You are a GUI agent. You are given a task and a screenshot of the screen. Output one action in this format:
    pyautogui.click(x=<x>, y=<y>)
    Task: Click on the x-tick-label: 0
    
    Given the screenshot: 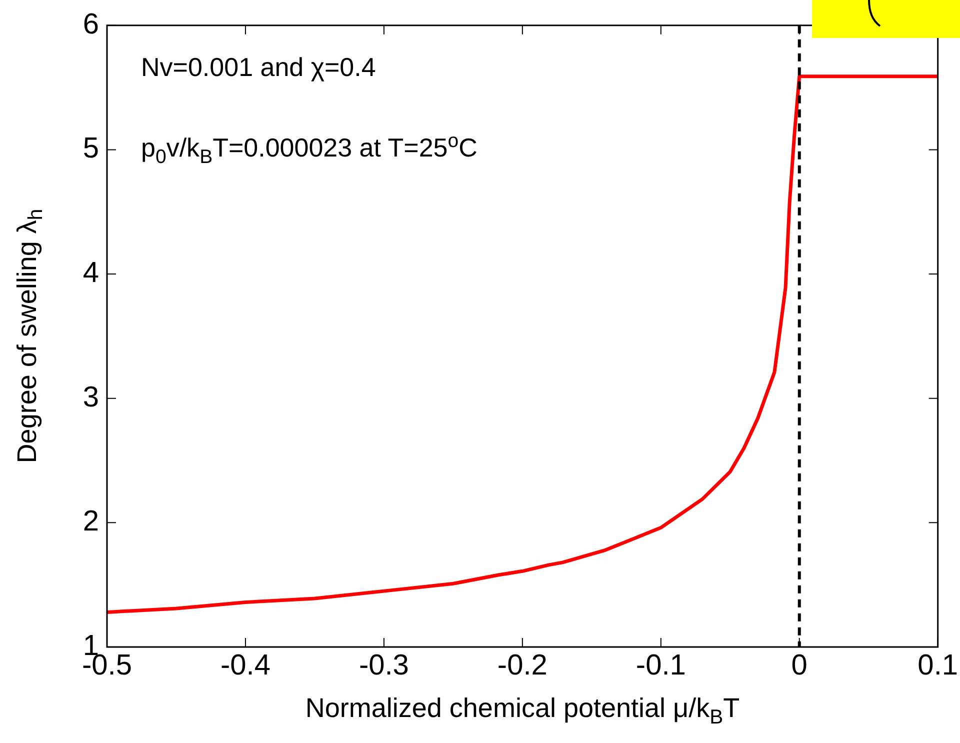 What is the action you would take?
    pyautogui.click(x=799, y=665)
    